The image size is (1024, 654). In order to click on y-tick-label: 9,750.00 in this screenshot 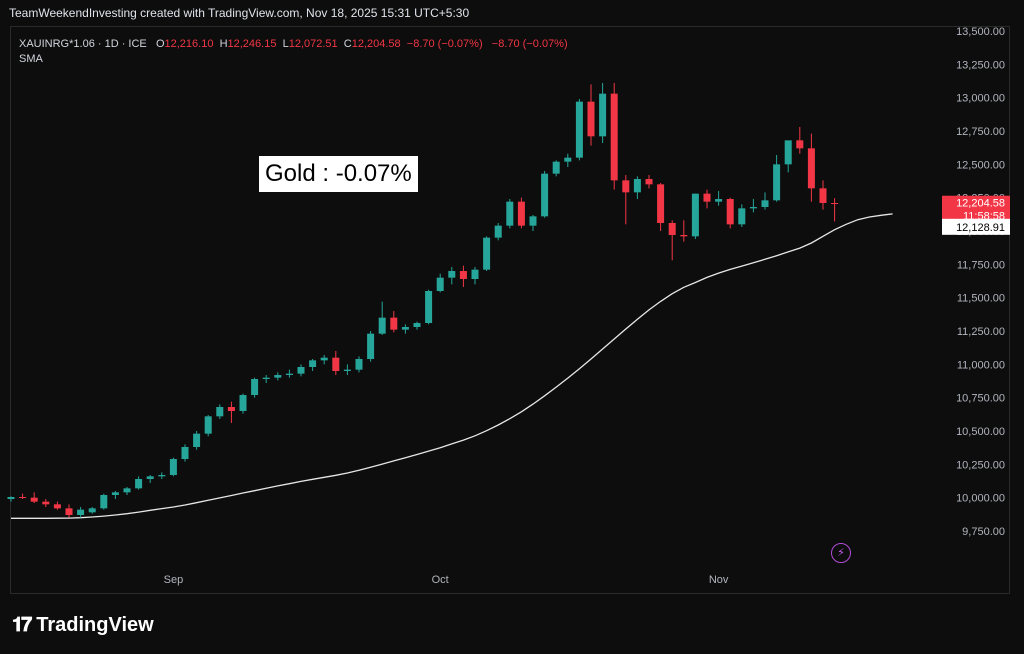, I will do `click(983, 532)`.